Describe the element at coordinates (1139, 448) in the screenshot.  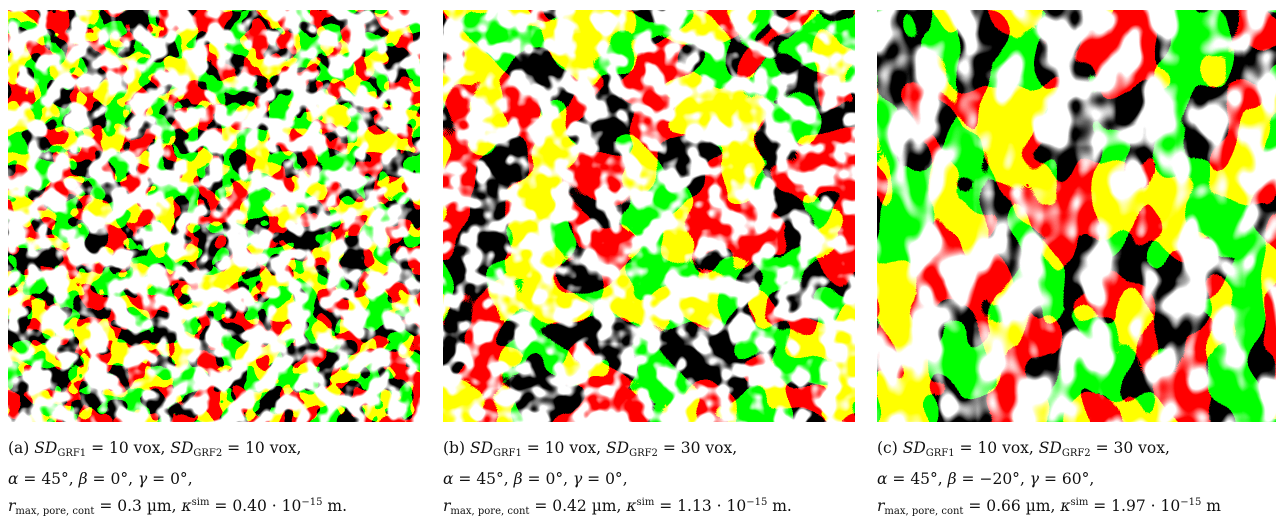
I see `caption-c-sd2: 30 vox` at that location.